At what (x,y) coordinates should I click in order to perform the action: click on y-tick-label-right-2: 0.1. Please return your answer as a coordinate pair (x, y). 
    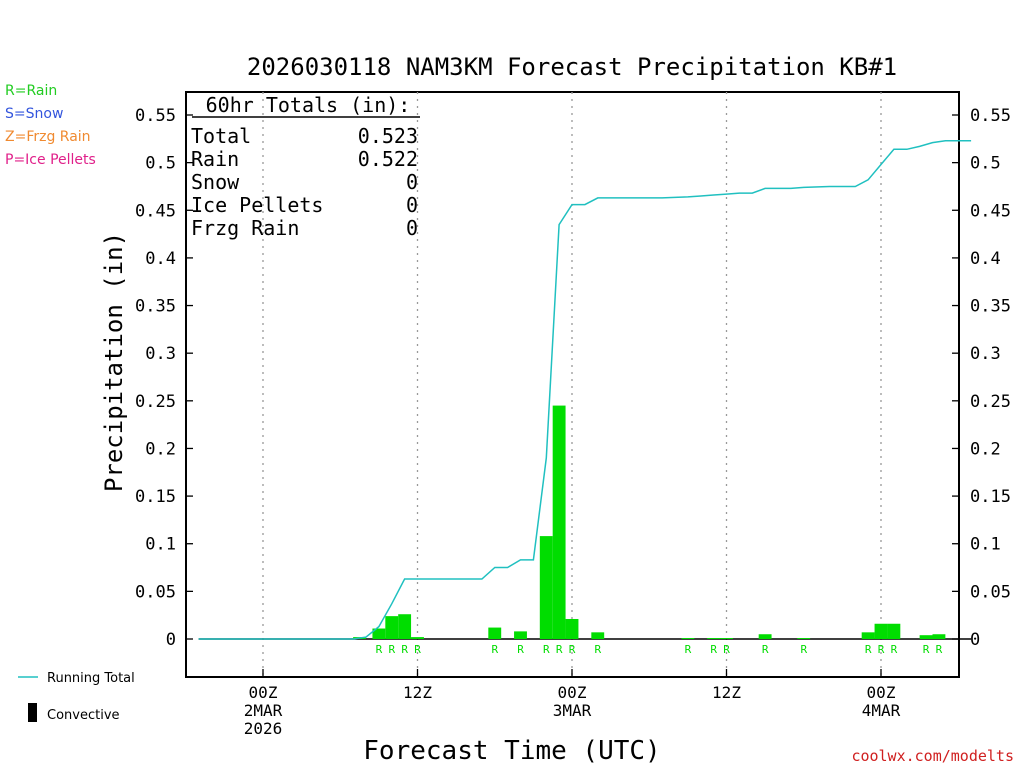
    Looking at the image, I should click on (985, 545).